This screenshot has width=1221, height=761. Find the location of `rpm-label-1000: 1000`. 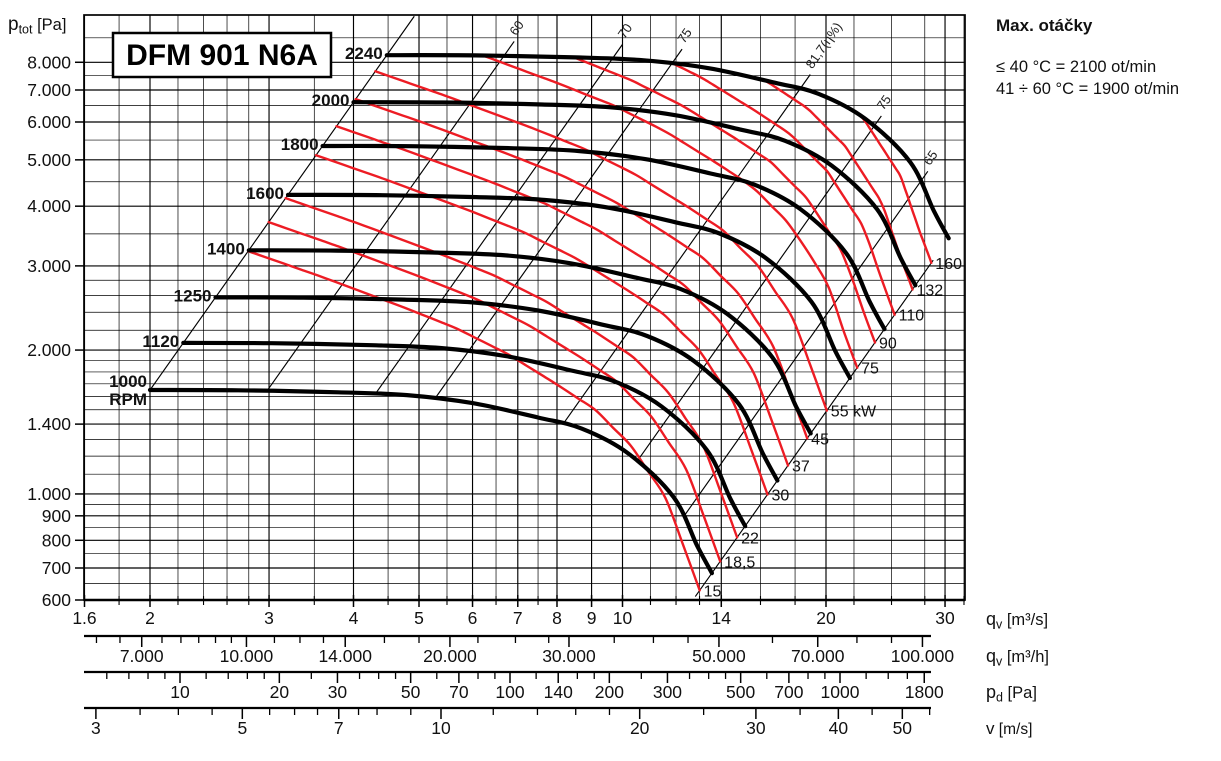

rpm-label-1000: 1000 is located at coordinates (128, 381).